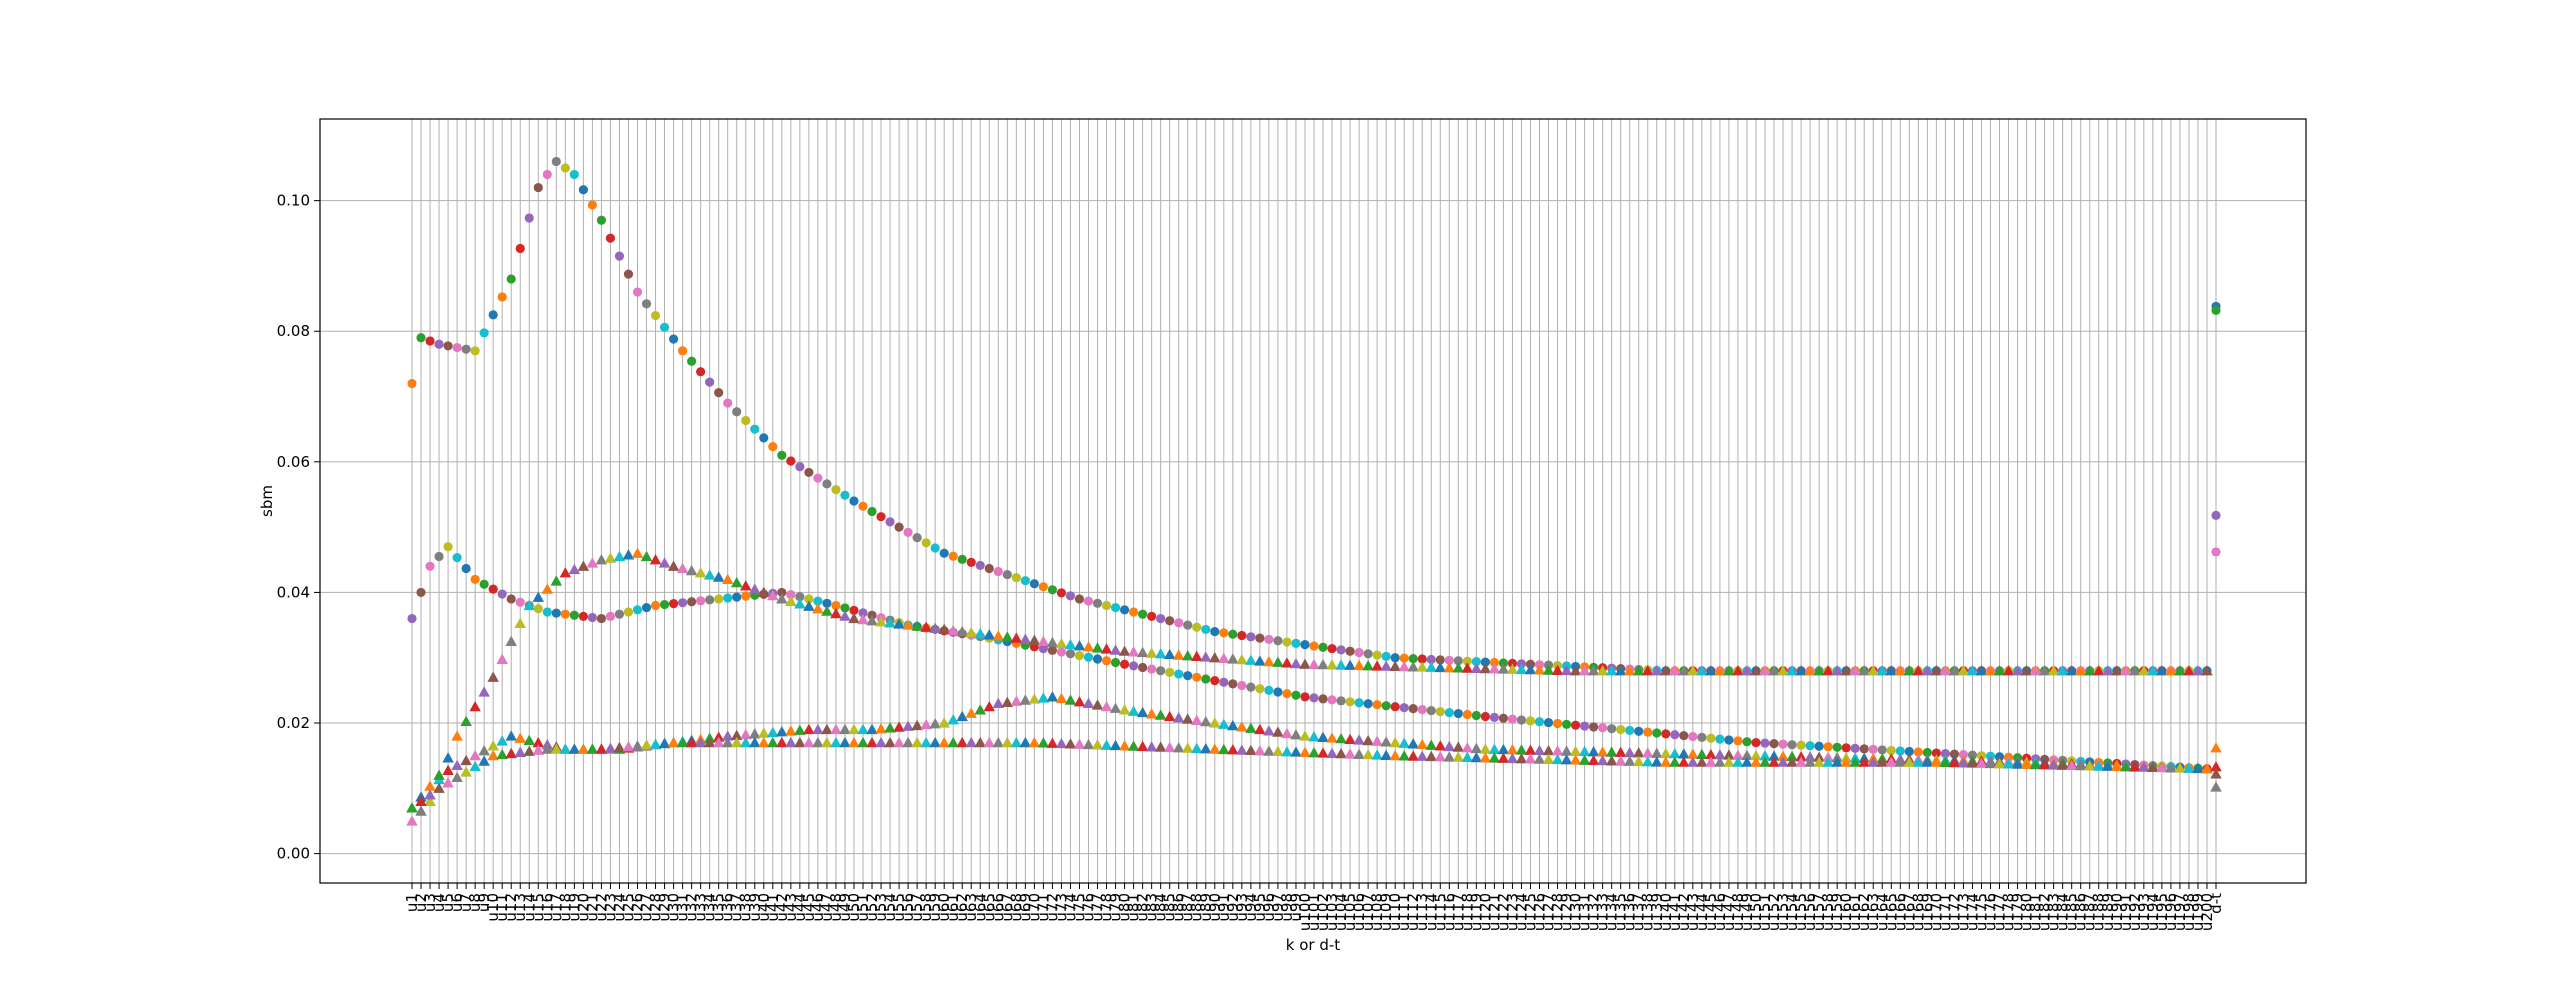 The height and width of the screenshot is (991, 2560). I want to click on x-tick-label: u61, so click(953, 907).